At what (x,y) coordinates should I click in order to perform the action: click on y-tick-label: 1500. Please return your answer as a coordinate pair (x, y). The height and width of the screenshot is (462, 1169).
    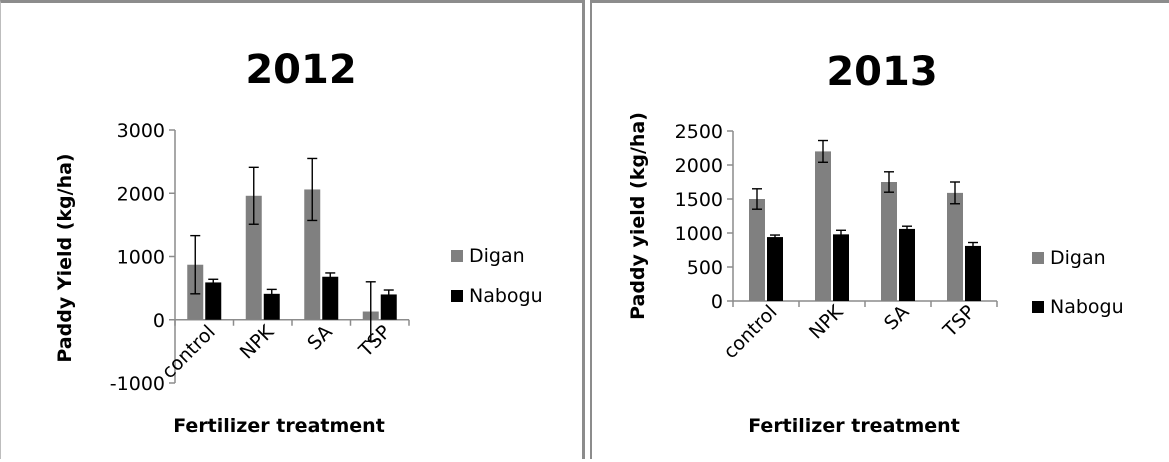
    Looking at the image, I should click on (699, 200).